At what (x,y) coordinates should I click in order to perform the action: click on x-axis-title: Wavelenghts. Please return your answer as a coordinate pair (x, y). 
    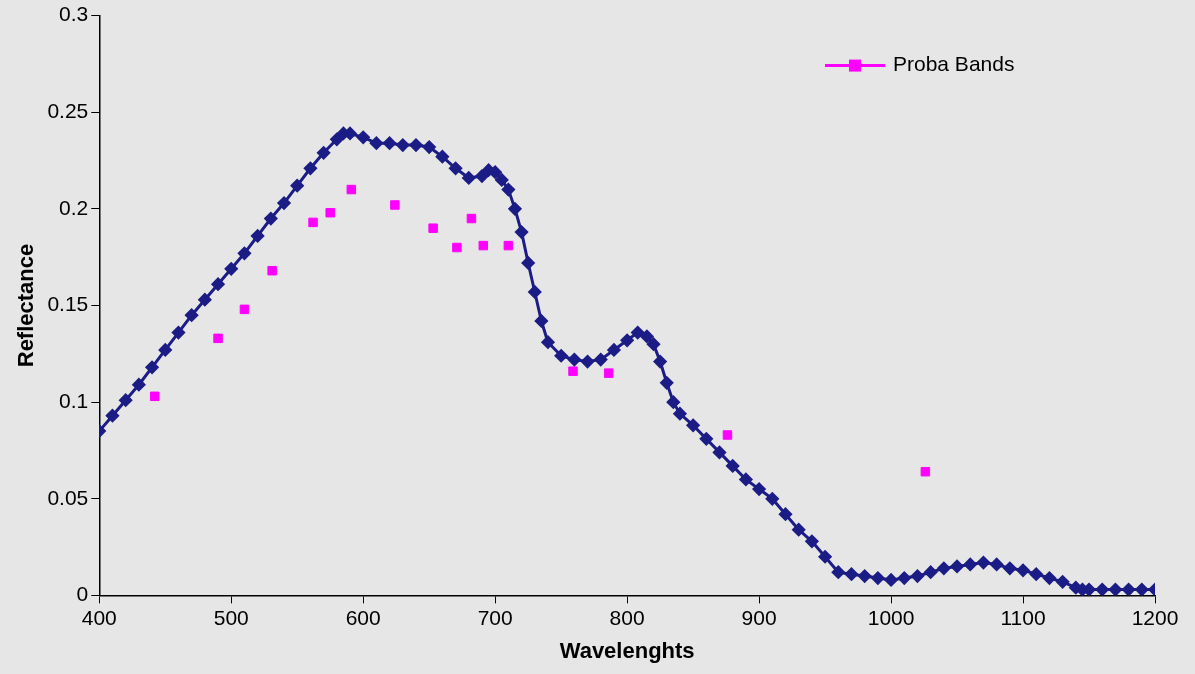
    Looking at the image, I should click on (627, 650).